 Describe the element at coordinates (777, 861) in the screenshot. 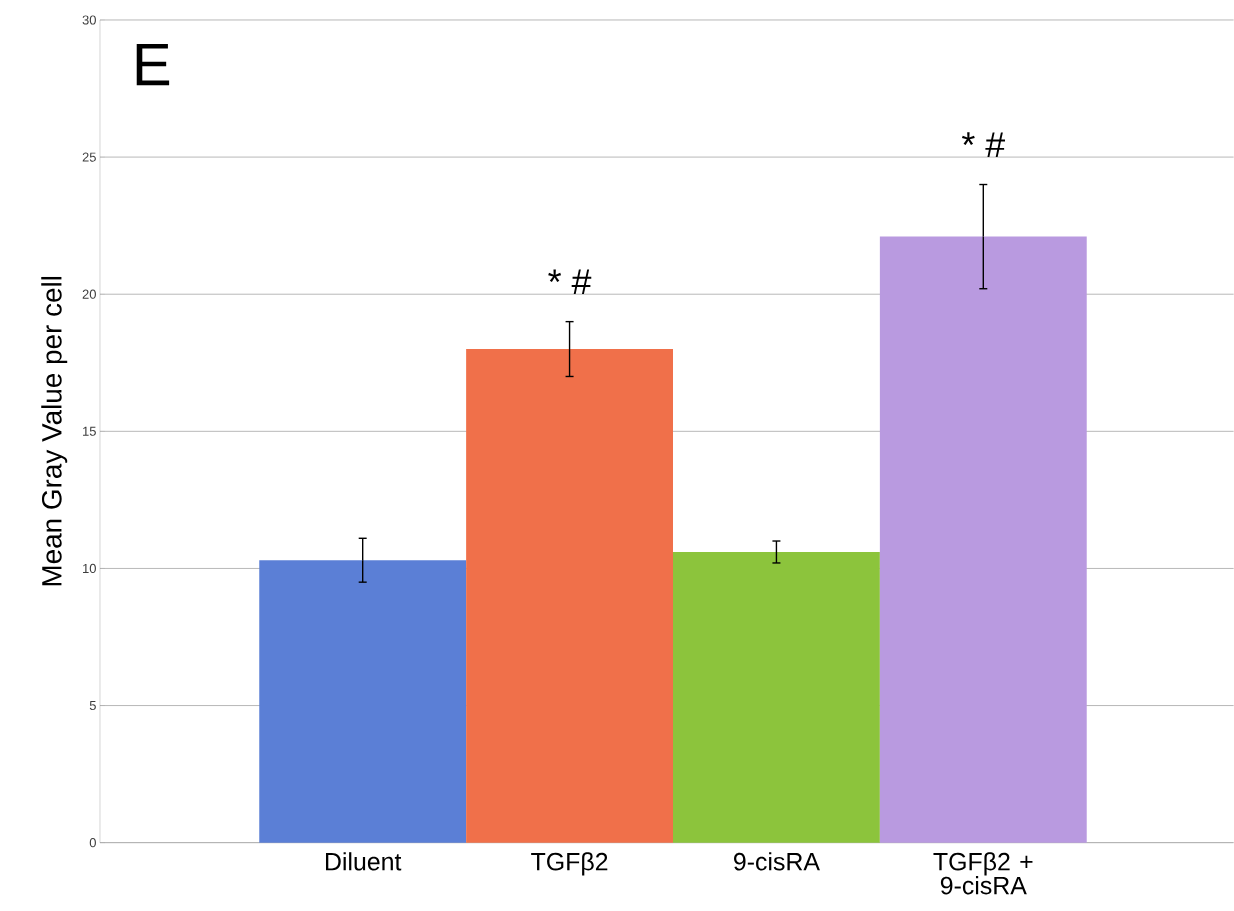

I see `x-tick-label: 9-cisRA` at that location.